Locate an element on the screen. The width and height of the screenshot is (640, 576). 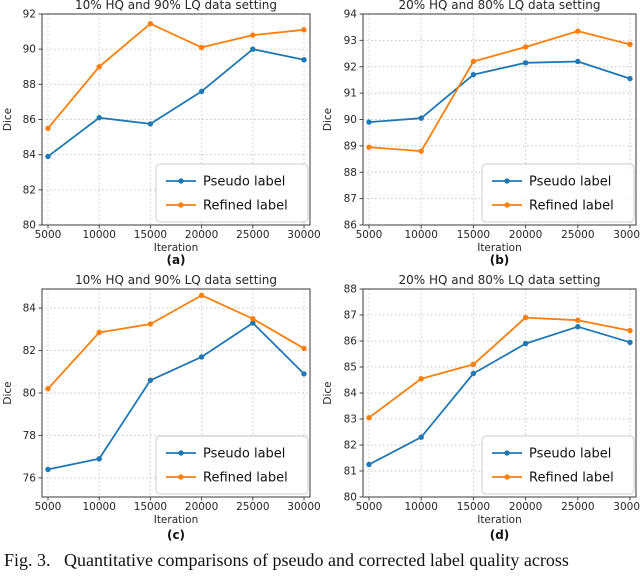
y-tick-label: 84 is located at coordinates (30, 155).